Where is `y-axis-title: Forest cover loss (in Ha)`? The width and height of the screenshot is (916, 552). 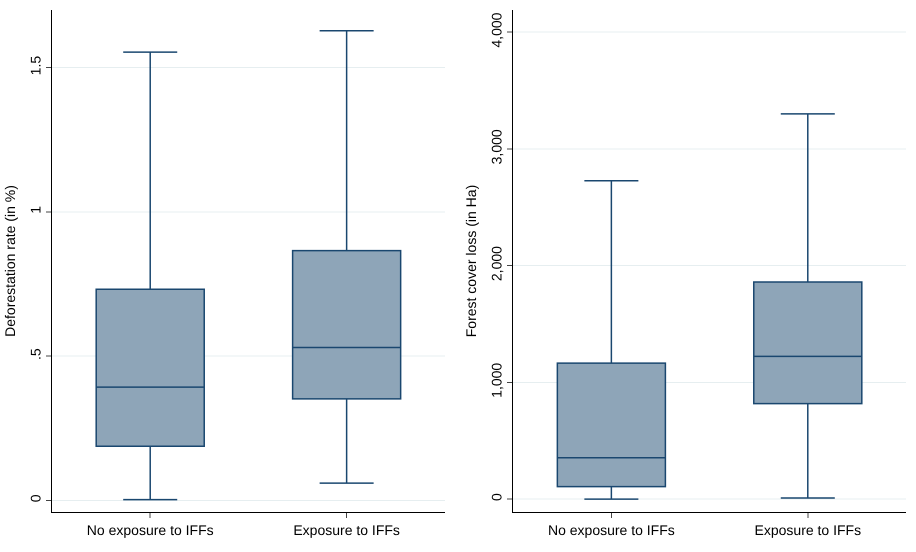 y-axis-title: Forest cover loss (in Ha) is located at coordinates (471, 261).